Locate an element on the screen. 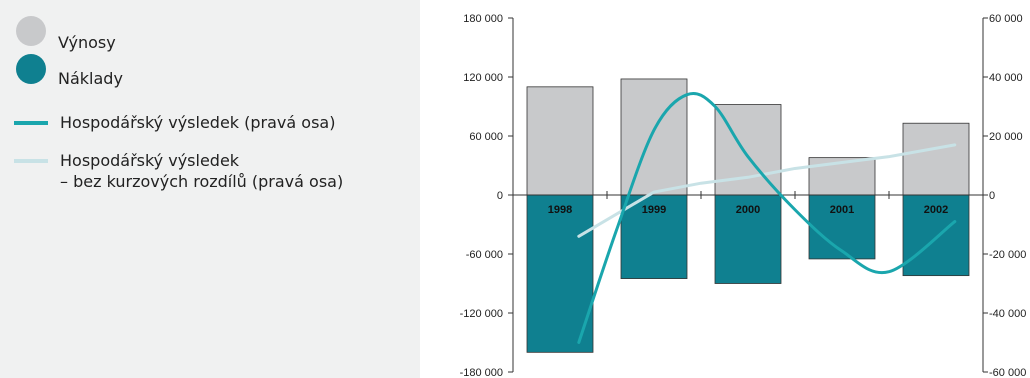 The height and width of the screenshot is (378, 1030). legend-swatch-naklady is located at coordinates (31, 69).